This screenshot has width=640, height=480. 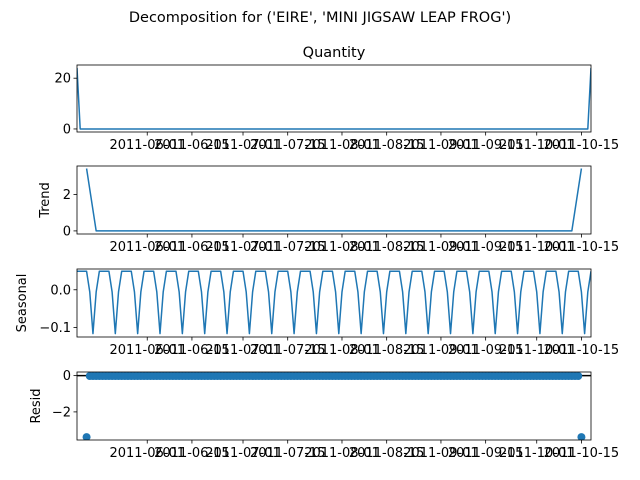 What do you see at coordinates (22, 303) in the screenshot?
I see `seasonal-ylabel: Seasonal` at bounding box center [22, 303].